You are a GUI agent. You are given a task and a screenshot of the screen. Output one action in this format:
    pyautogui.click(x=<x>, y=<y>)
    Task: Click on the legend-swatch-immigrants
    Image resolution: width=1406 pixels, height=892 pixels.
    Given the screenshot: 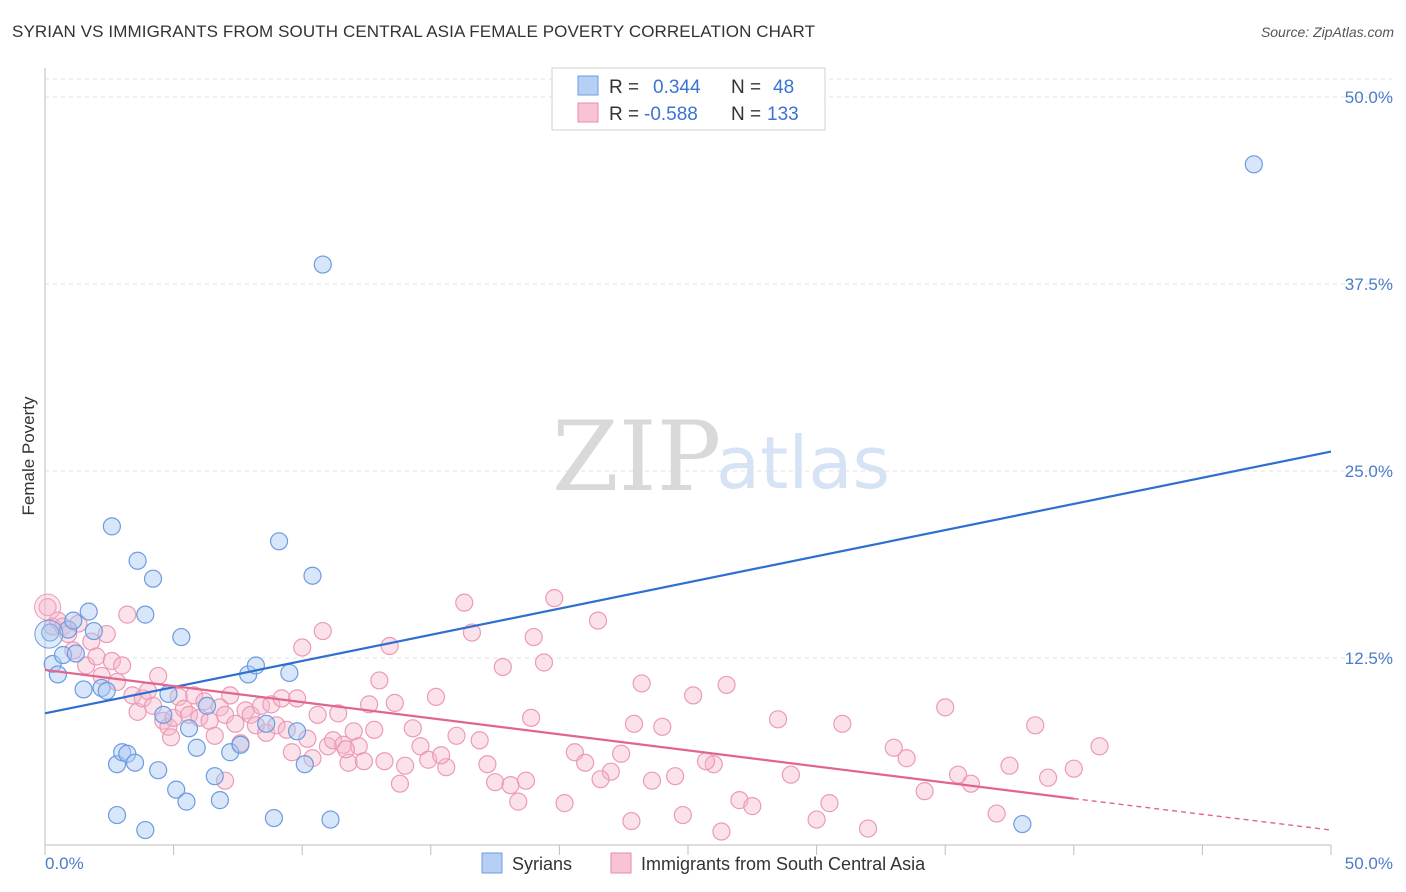 What is the action you would take?
    pyautogui.click(x=588, y=112)
    